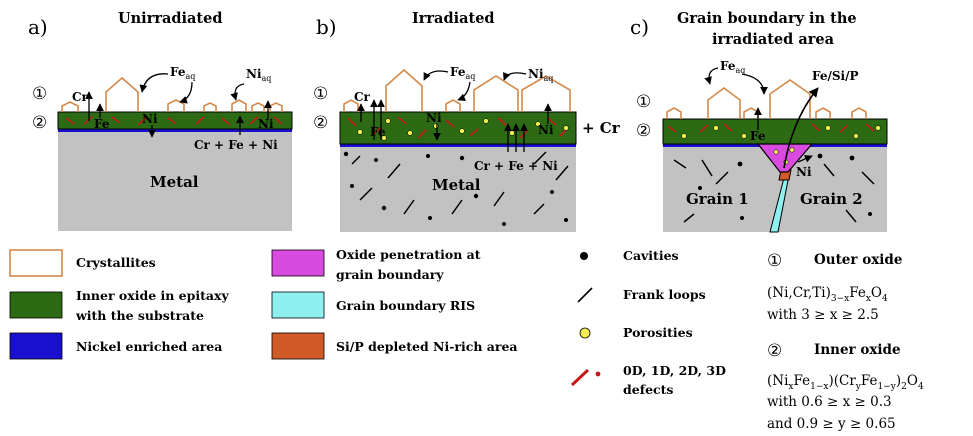  Describe the element at coordinates (664, 294) in the screenshot. I see `legend-frank: Frank loops` at that location.